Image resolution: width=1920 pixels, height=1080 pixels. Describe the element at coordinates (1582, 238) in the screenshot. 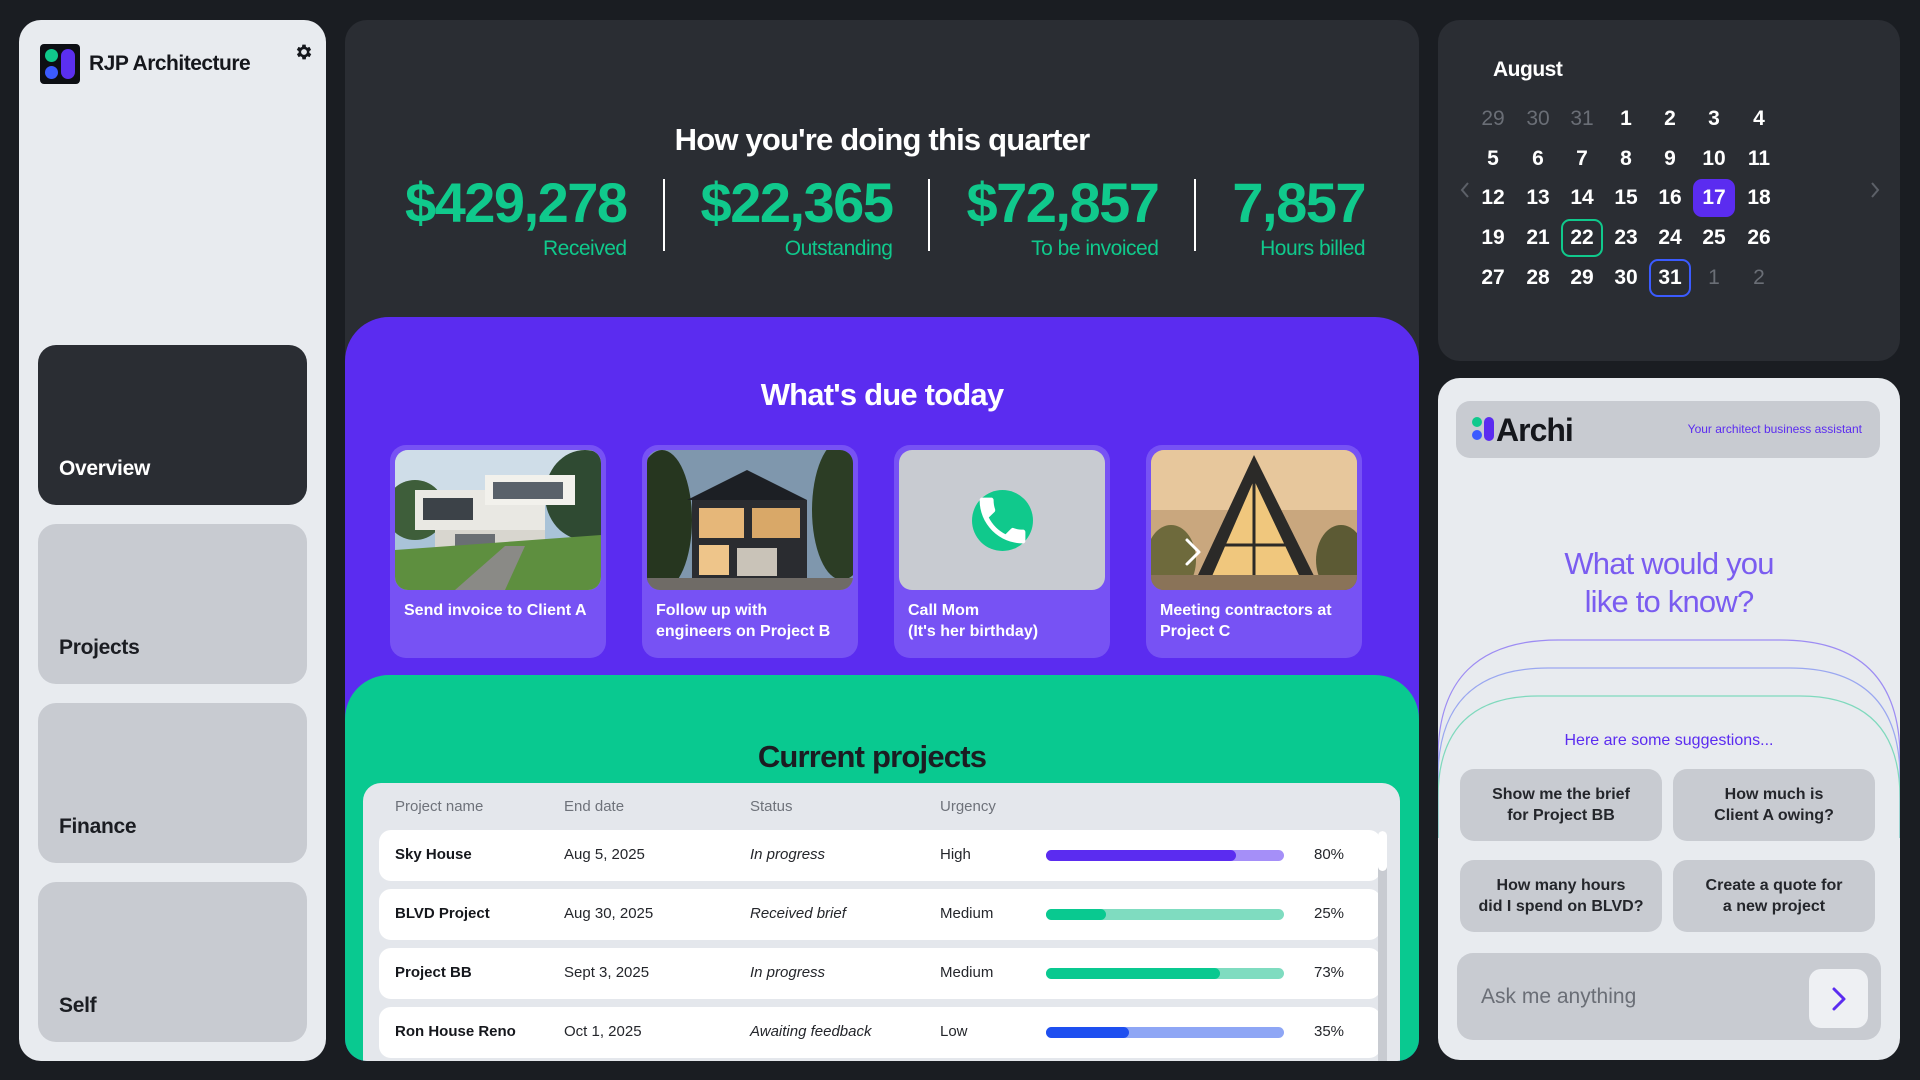

I see `calendar-day: 22` at that location.